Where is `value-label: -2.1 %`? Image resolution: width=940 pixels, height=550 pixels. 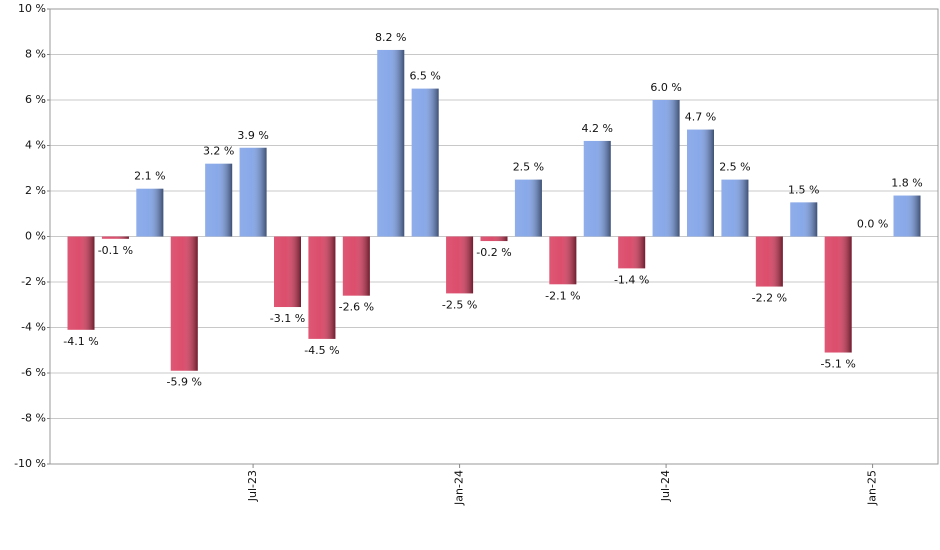 value-label: -2.1 % is located at coordinates (562, 295).